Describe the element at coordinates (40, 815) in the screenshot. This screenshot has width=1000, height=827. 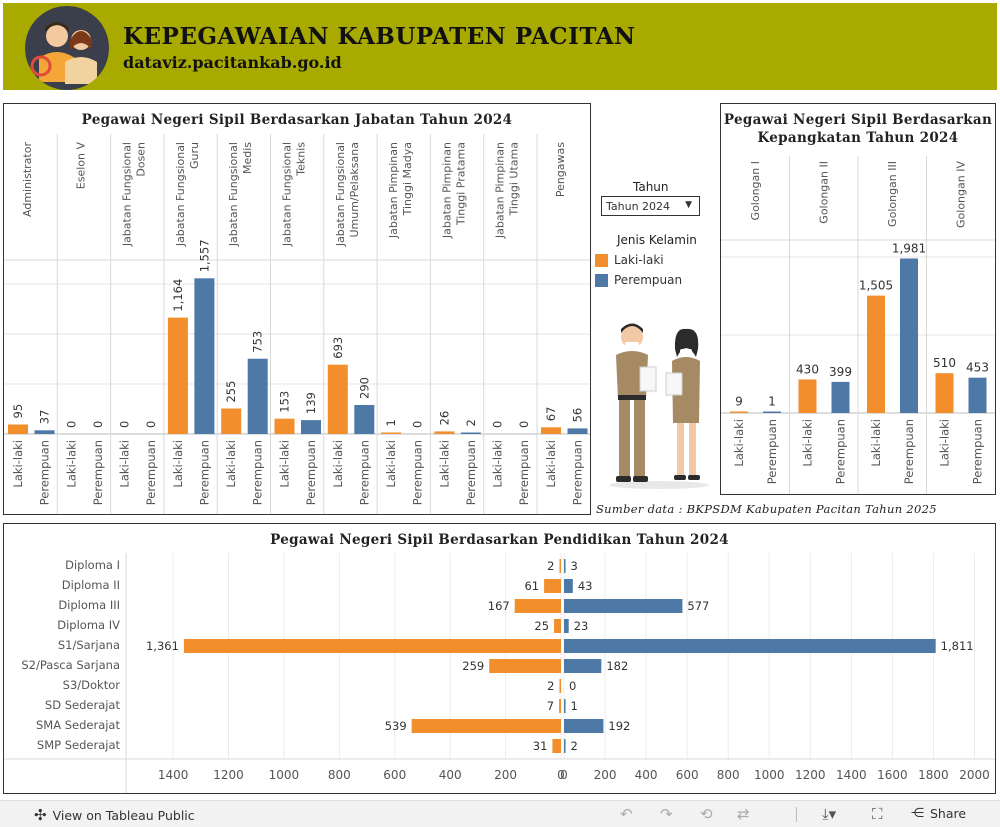
I see `tableau-logo-icon: ✣` at that location.